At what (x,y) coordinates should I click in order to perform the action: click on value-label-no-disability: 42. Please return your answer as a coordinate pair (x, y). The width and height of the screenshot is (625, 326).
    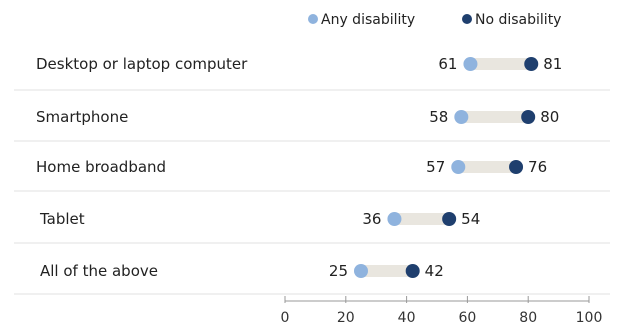
    Looking at the image, I should click on (434, 271).